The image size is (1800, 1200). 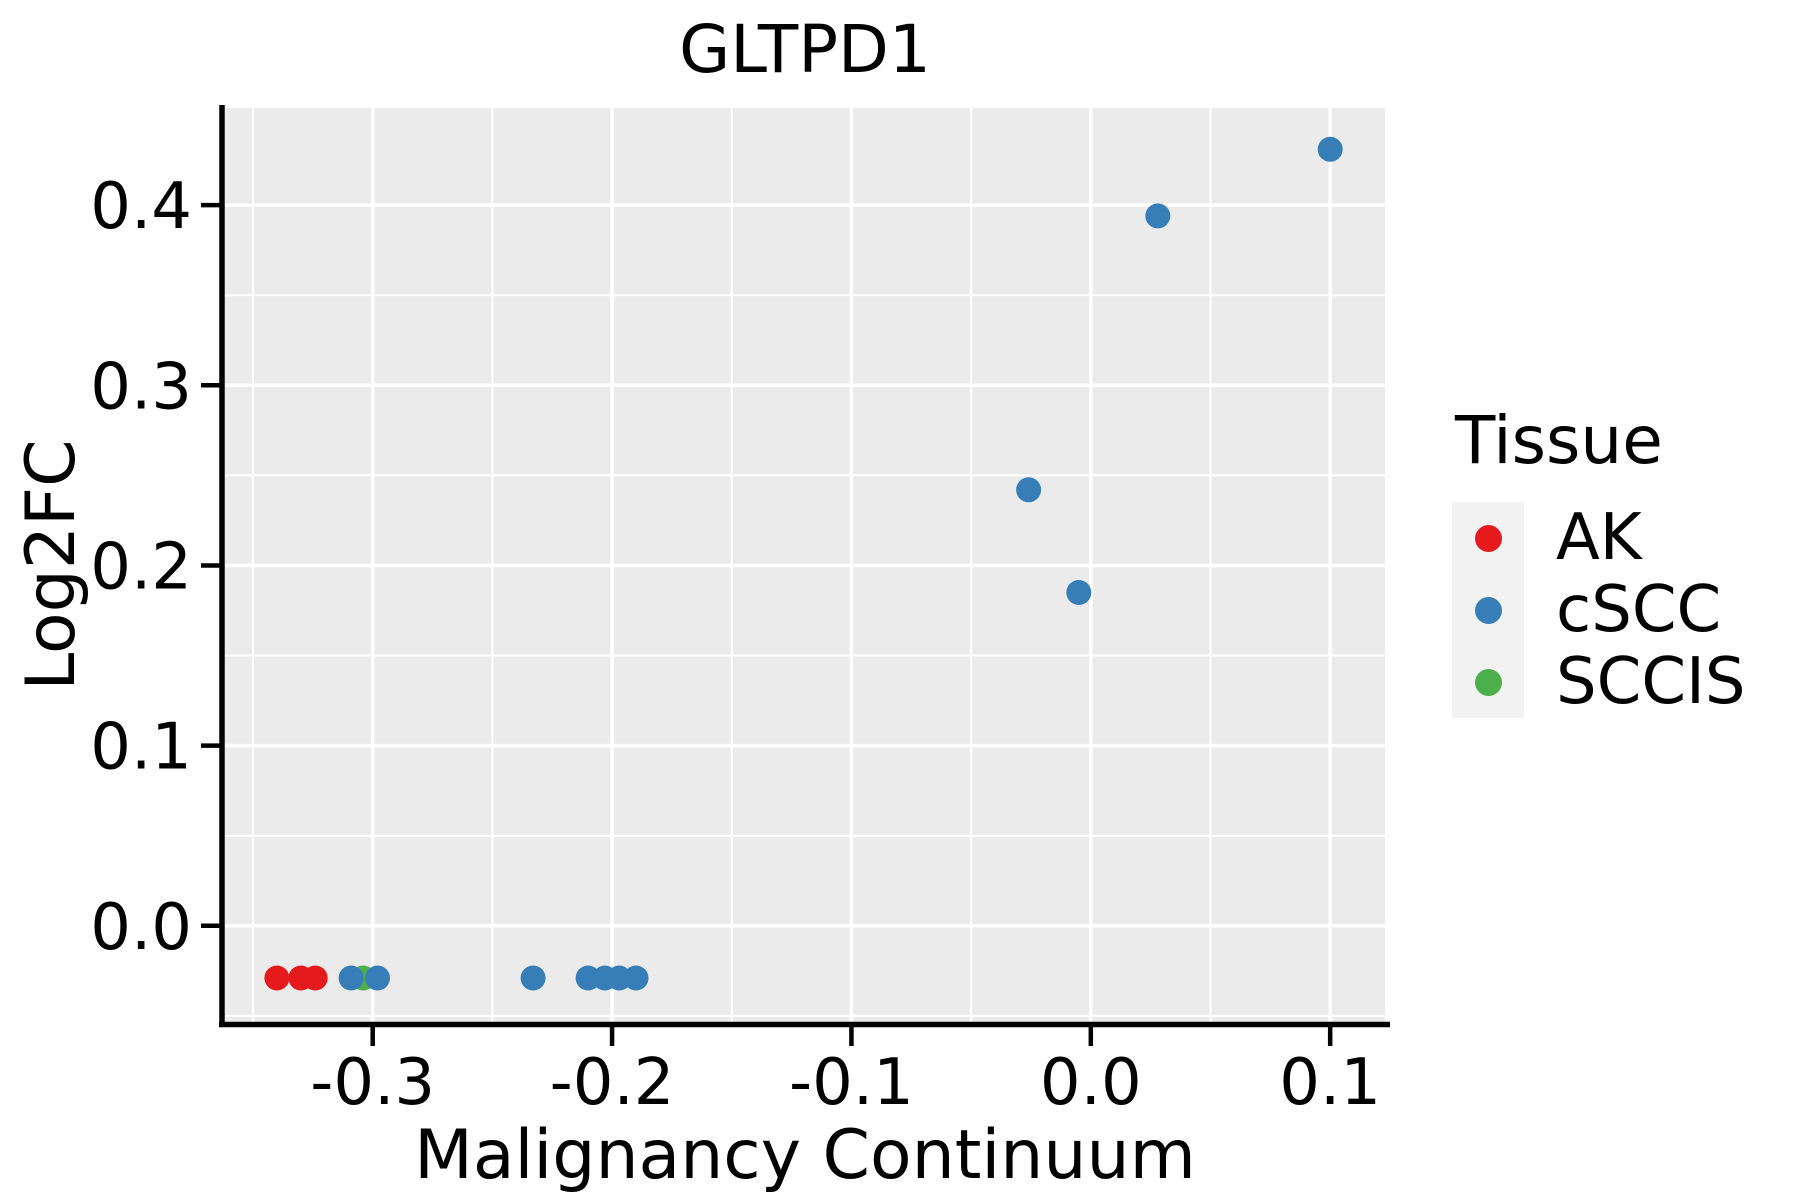 I want to click on legend-keys: AK cSCC SCCIS, so click(x=1599, y=610).